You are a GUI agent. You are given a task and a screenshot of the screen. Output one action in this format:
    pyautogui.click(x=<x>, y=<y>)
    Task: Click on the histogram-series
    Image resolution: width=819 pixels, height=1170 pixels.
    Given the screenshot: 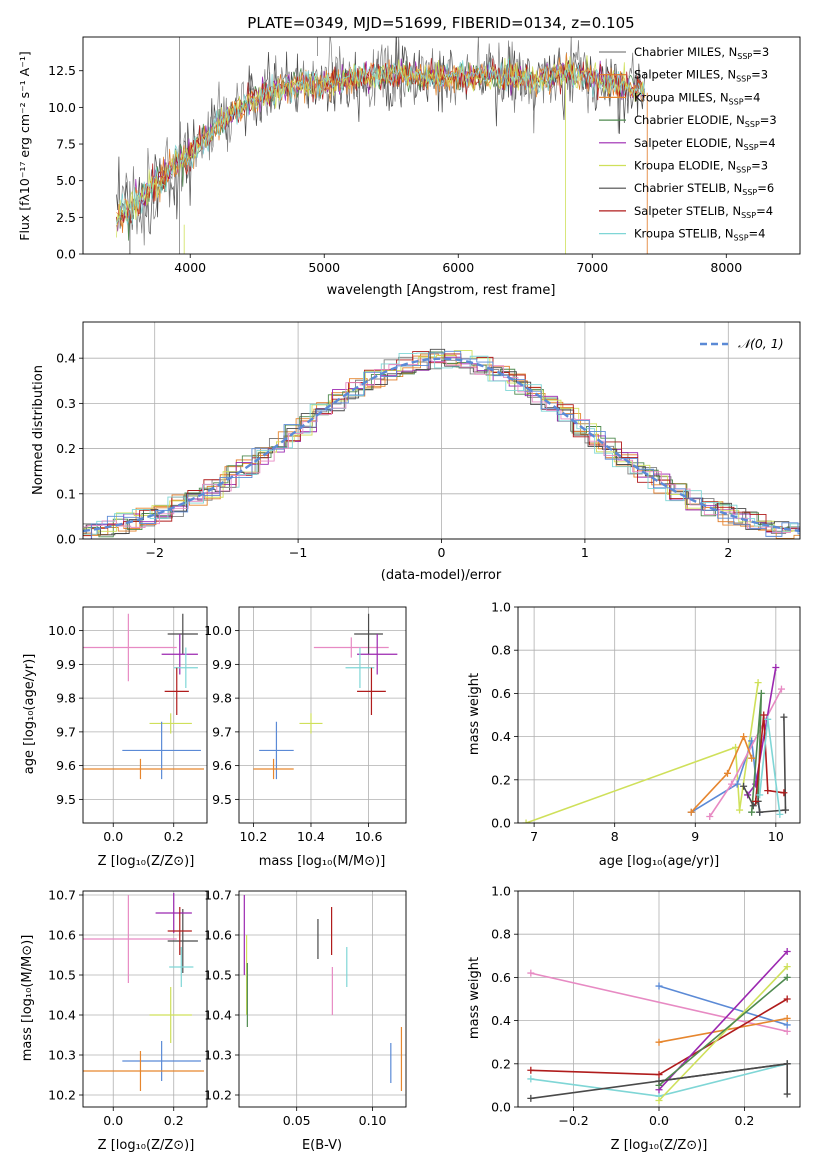 What is the action you would take?
    pyautogui.click(x=441, y=443)
    